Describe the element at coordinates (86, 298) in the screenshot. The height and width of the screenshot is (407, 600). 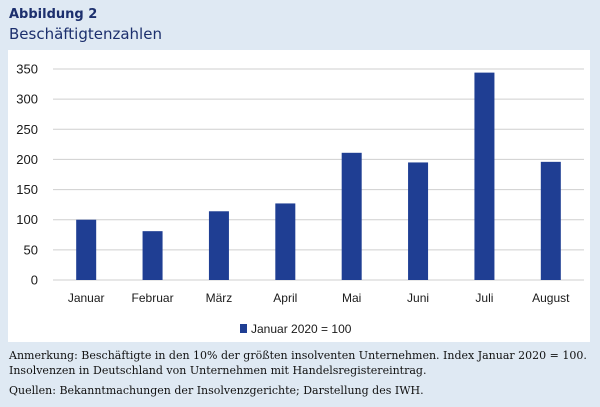
I see `x-tick-label: Januar` at that location.